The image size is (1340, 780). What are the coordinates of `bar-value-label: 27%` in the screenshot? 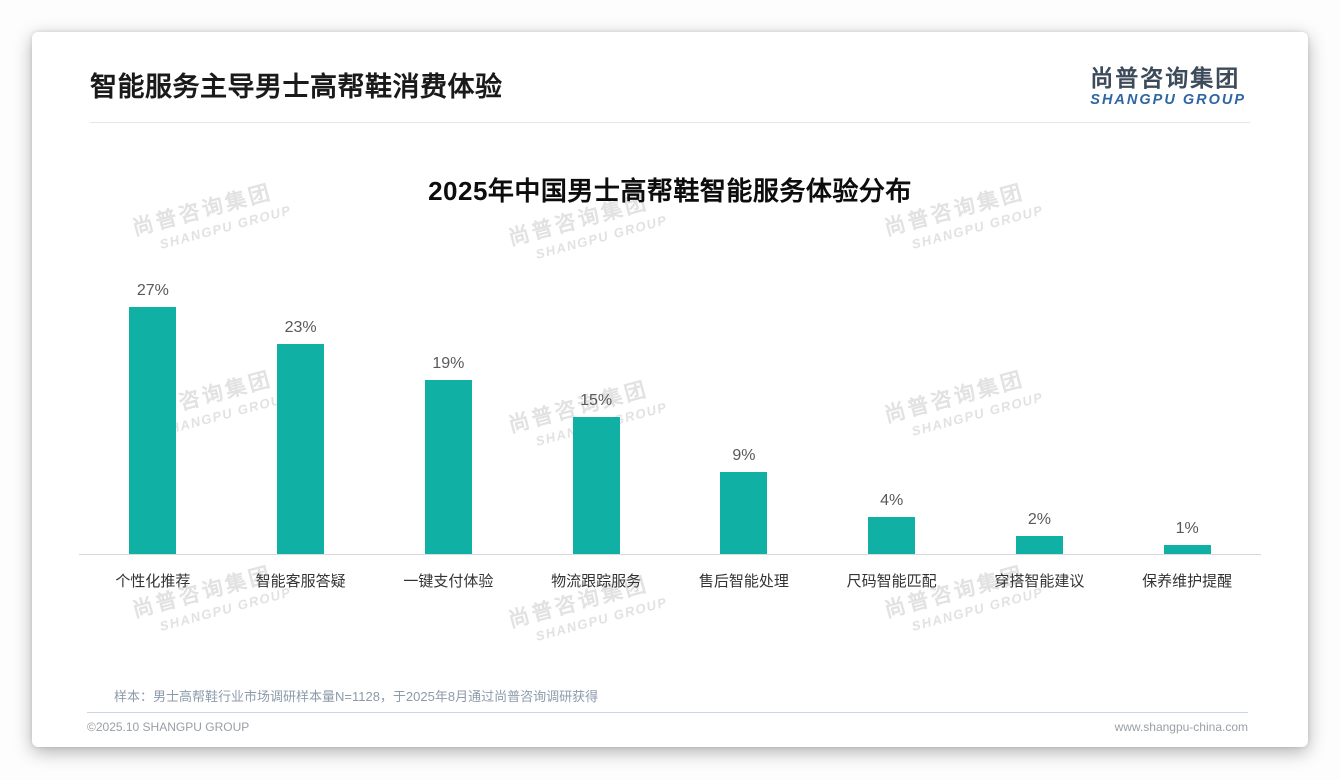 It's located at (152, 290).